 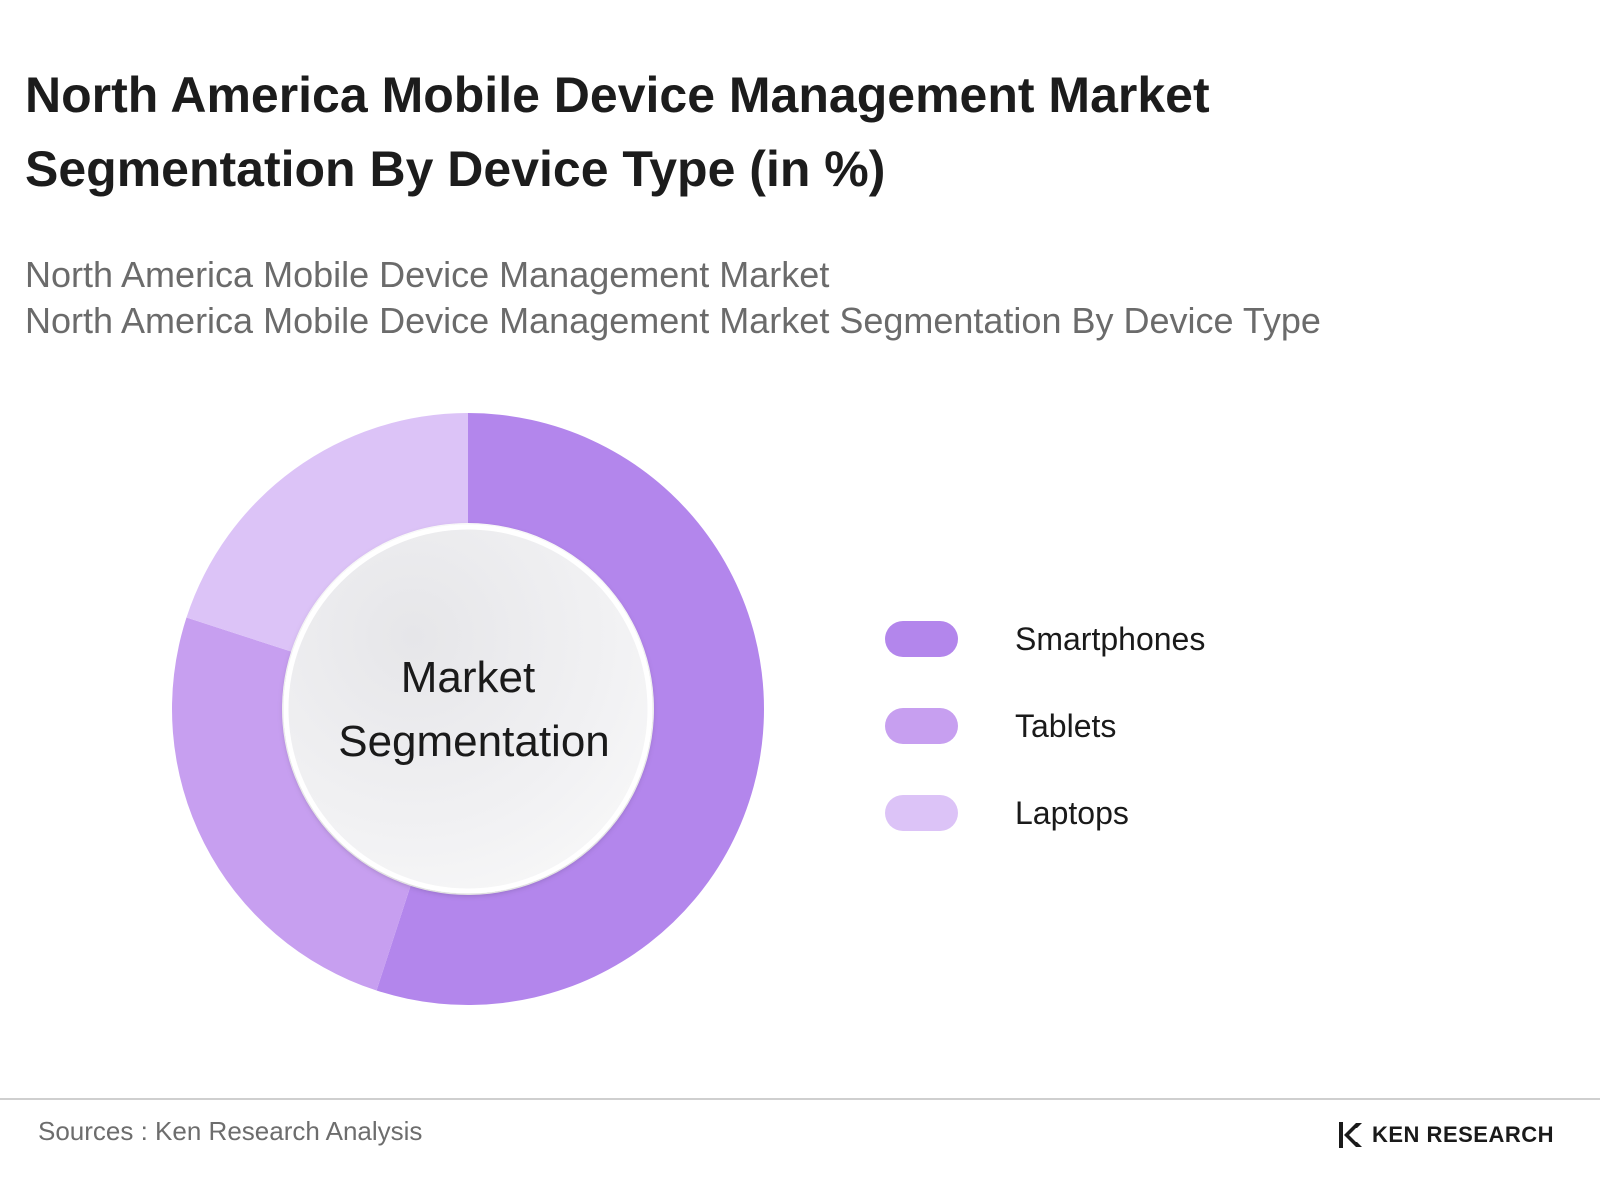 I want to click on brand-logo: KEN RESEARCH, so click(x=1445, y=1135).